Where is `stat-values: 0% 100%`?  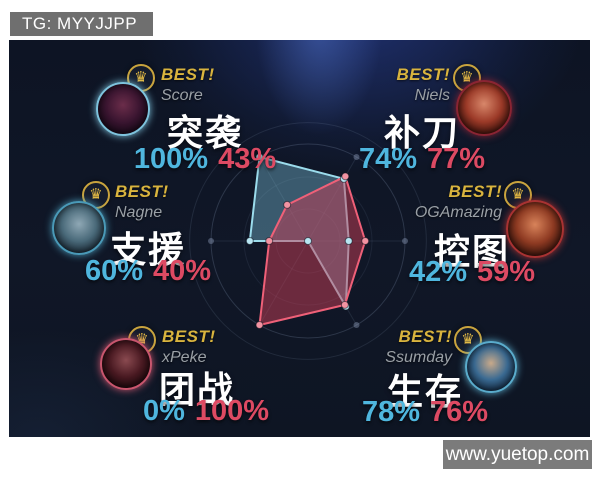
stat-values: 0% 100% is located at coordinates (206, 411).